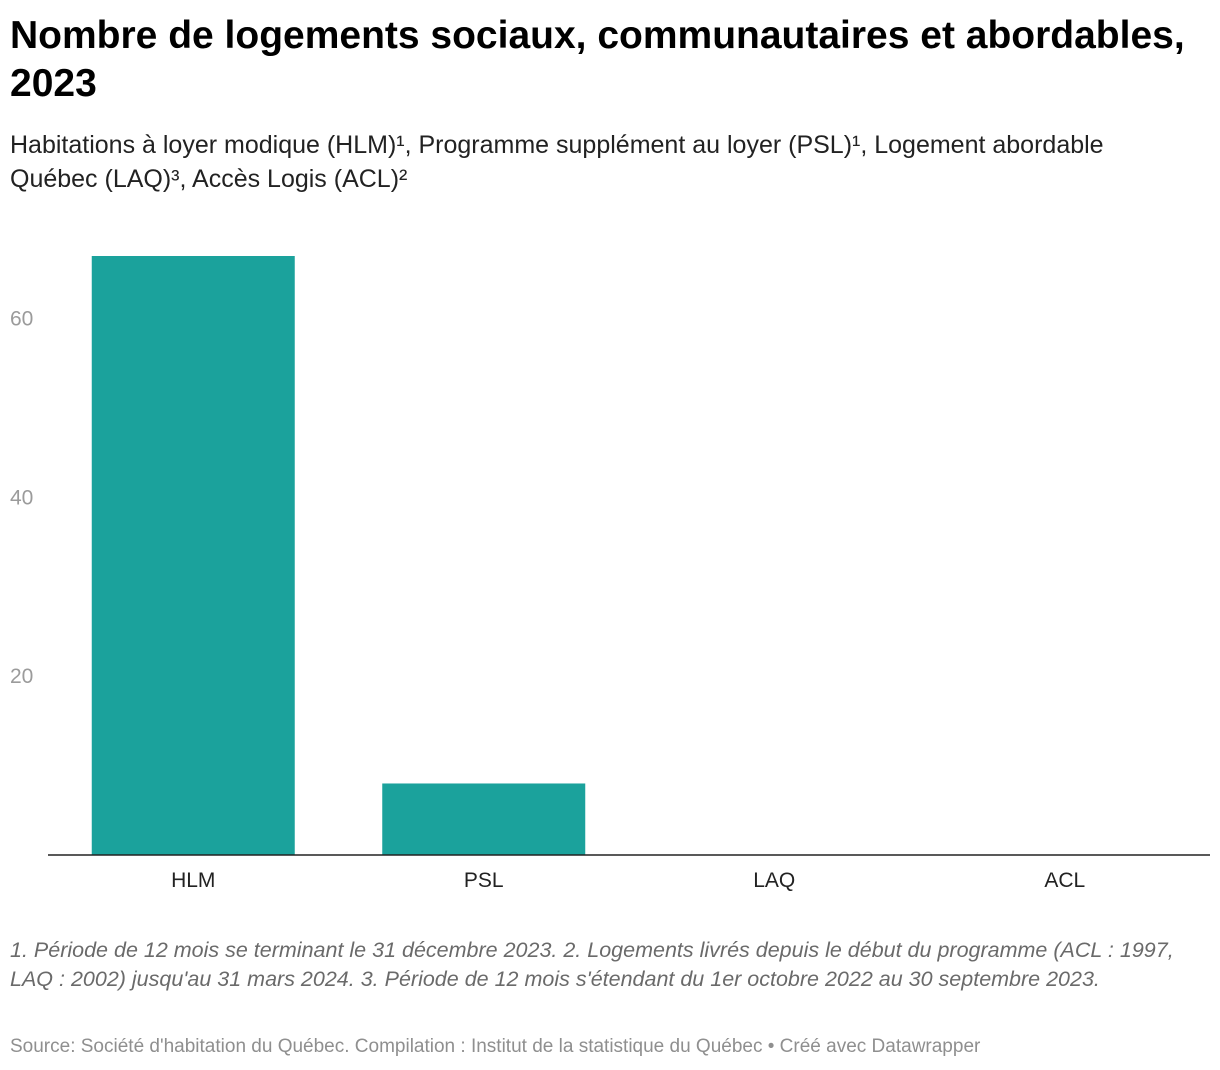 The image size is (1220, 1070). Describe the element at coordinates (21, 676) in the screenshot. I see `y-tick-label: 20` at that location.